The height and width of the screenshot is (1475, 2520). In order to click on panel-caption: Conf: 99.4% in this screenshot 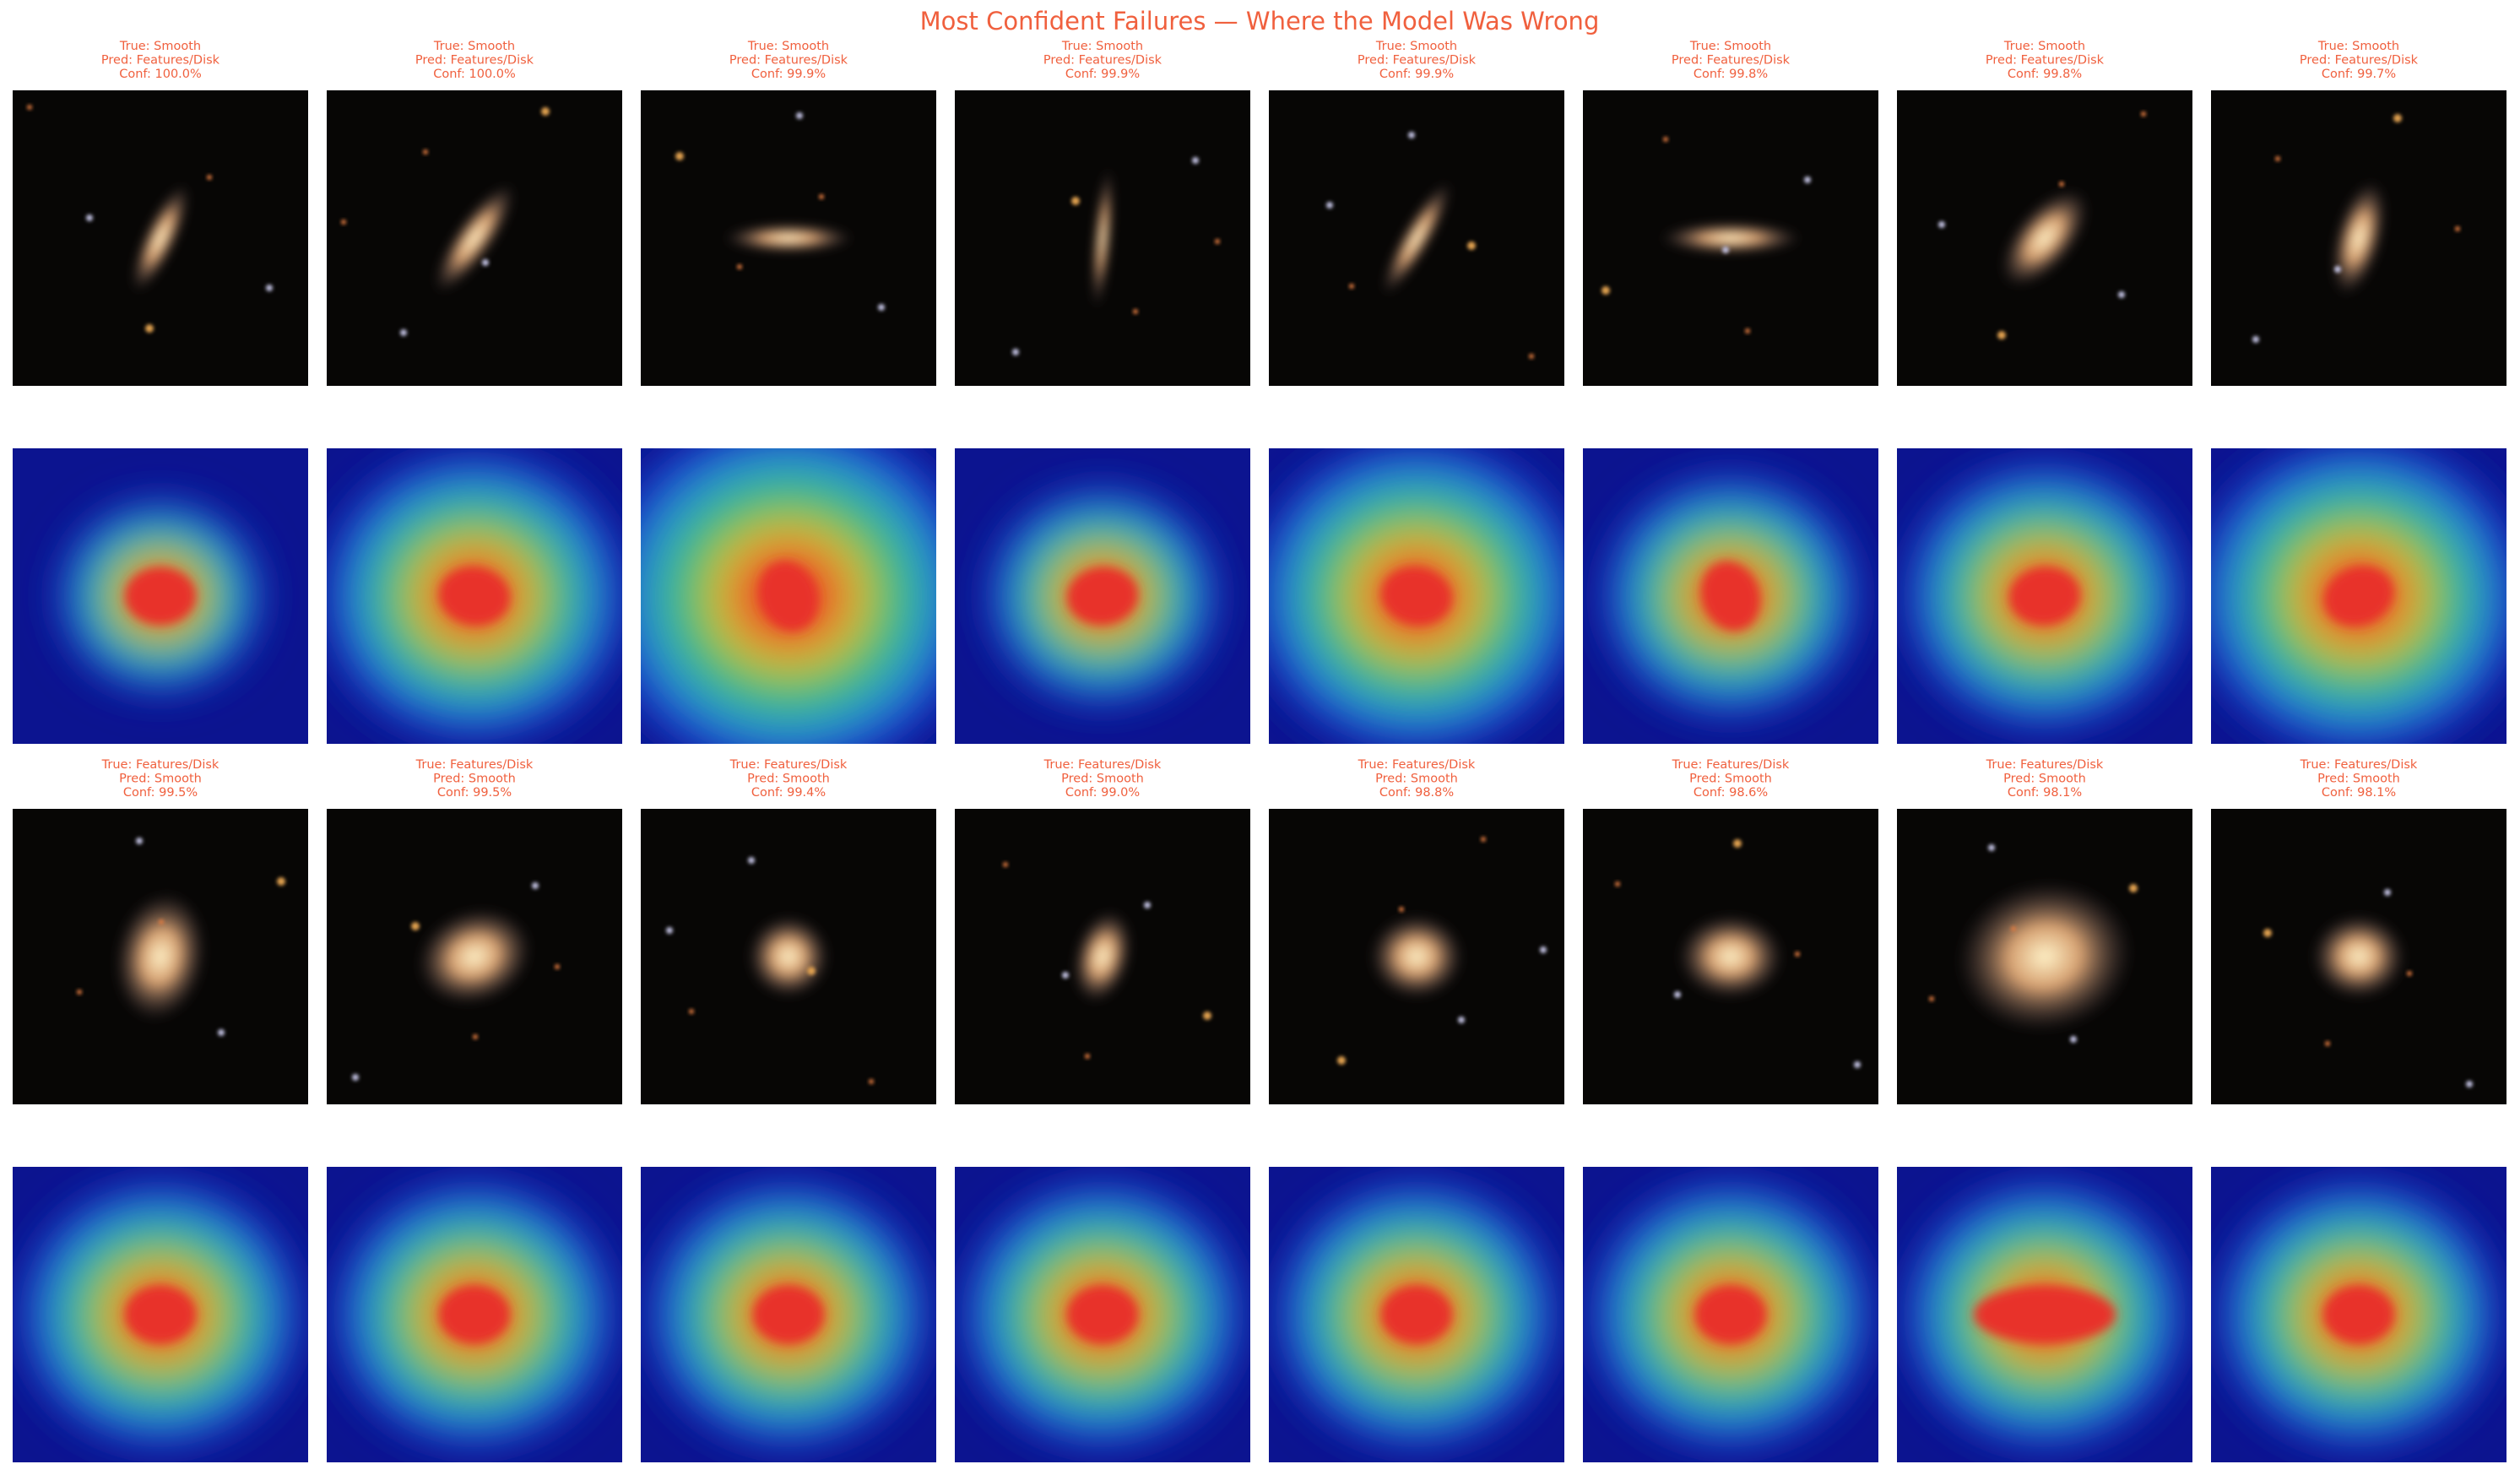, I will do `click(788, 793)`.